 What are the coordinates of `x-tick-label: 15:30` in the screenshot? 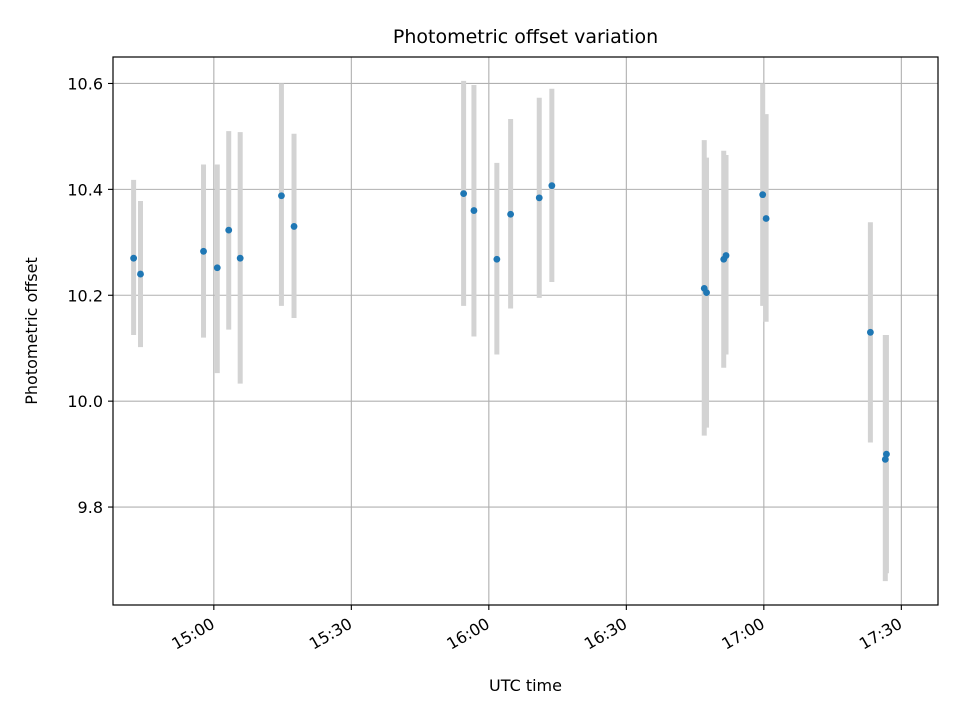 It's located at (330, 634).